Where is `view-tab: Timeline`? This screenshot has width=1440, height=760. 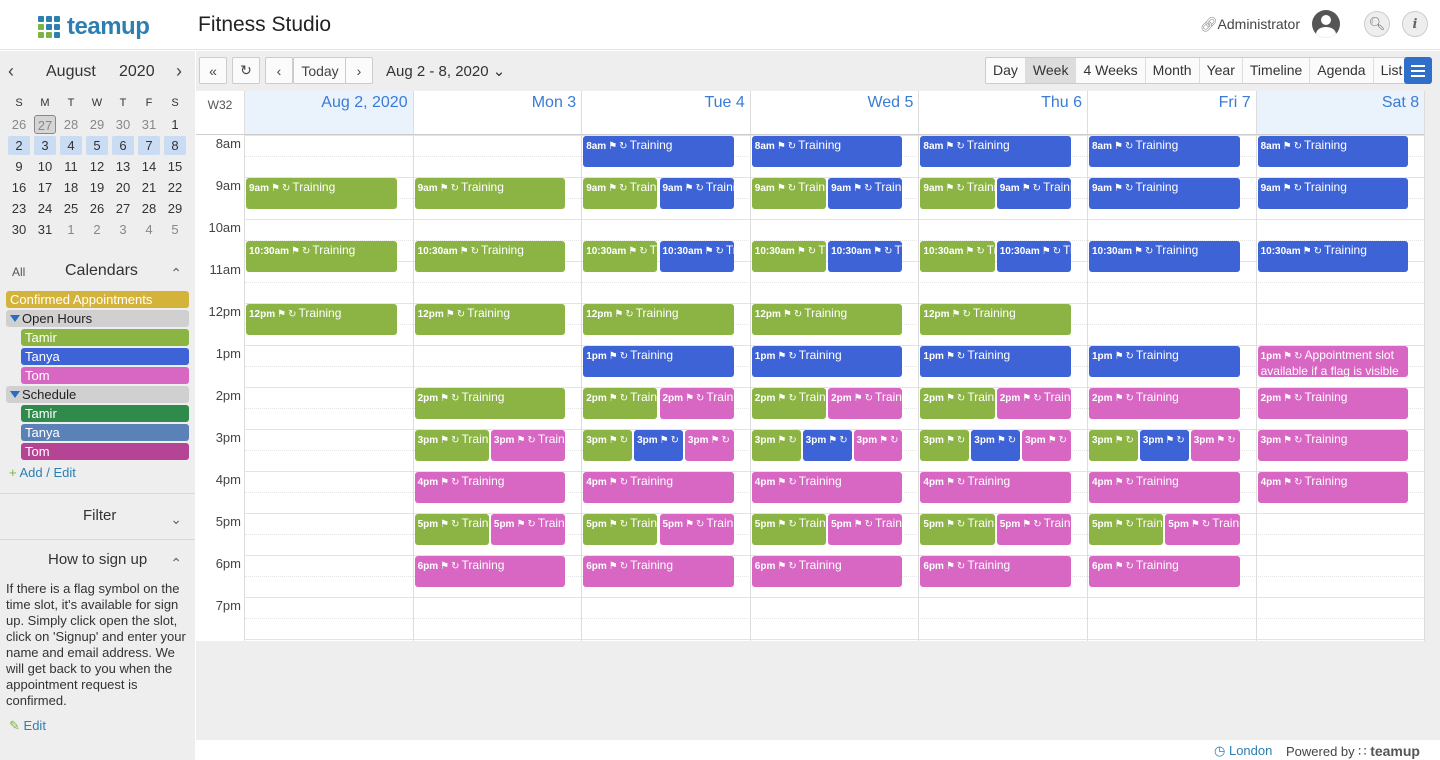 view-tab: Timeline is located at coordinates (1277, 70).